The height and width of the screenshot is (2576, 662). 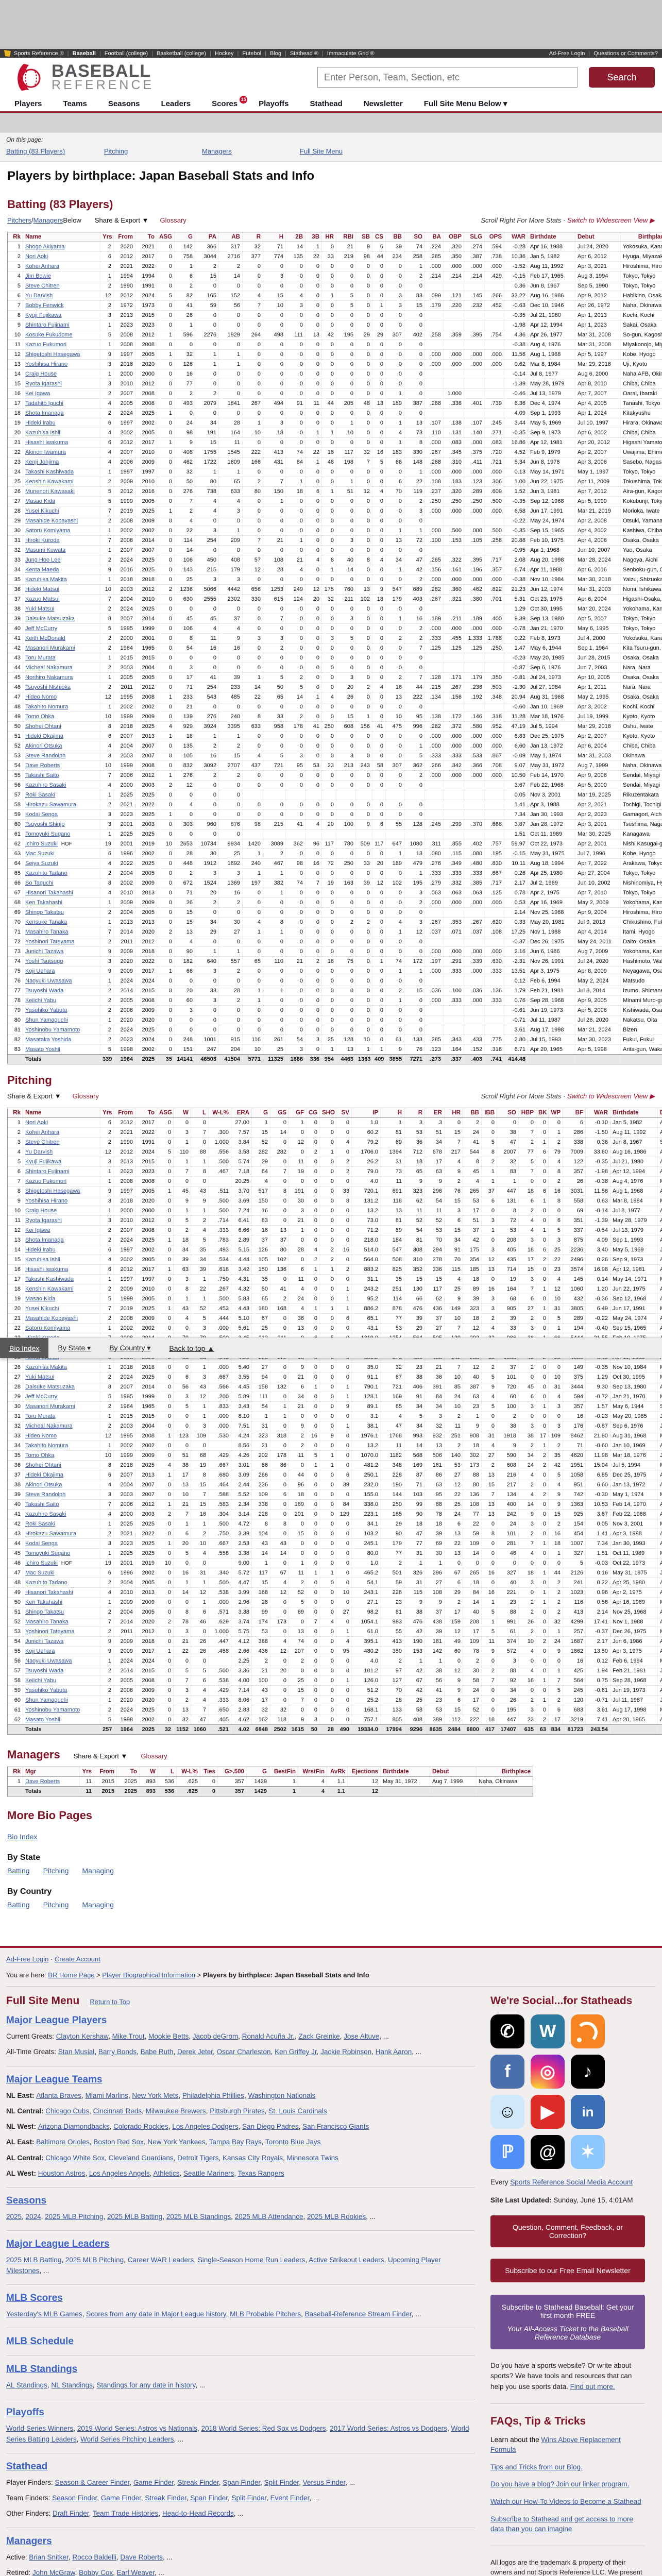 What do you see at coordinates (157, 2052) in the screenshot?
I see `footer-link: Babe Ruth` at bounding box center [157, 2052].